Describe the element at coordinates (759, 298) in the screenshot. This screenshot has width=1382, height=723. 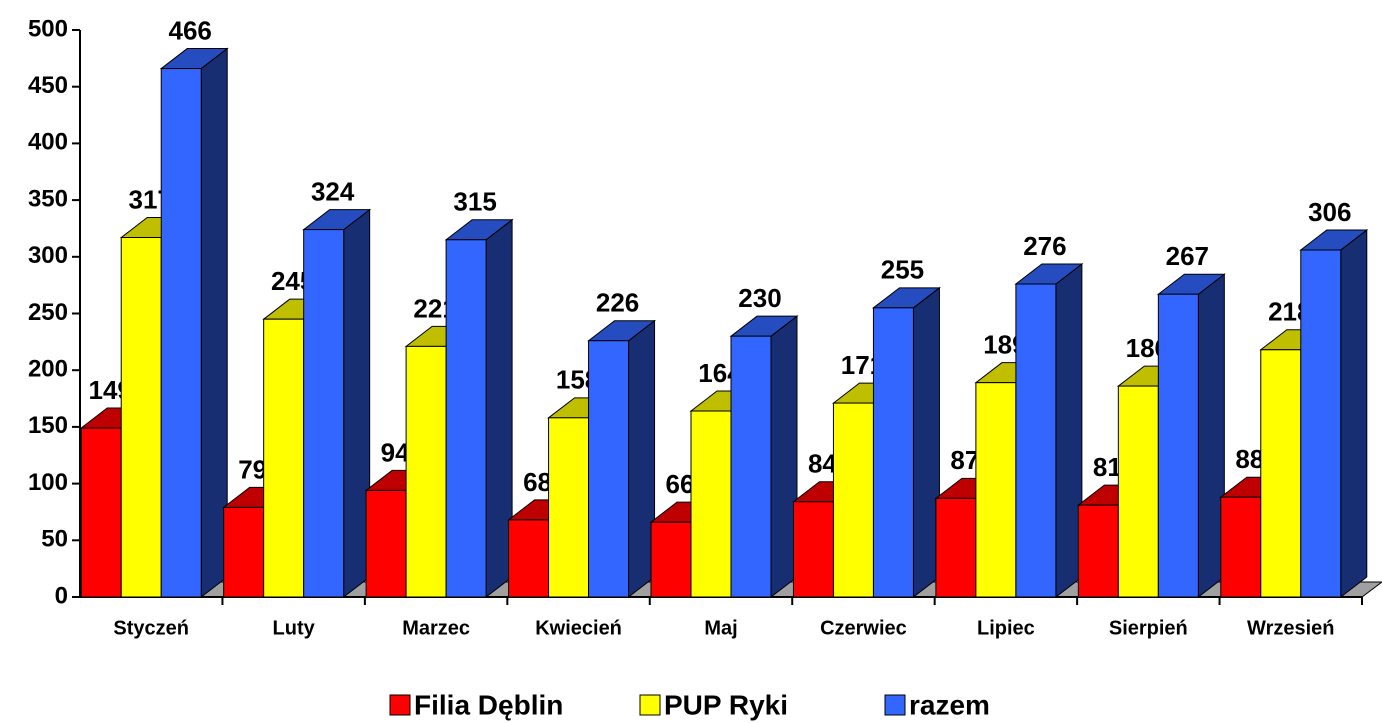
I see `value-label: 230` at that location.